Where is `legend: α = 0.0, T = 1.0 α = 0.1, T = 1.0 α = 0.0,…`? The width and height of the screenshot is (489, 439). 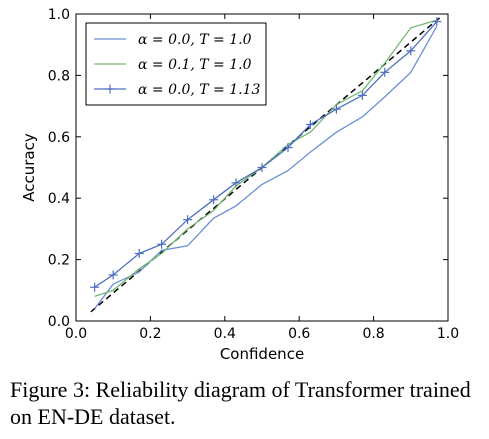 legend: α = 0.0, T = 1.0 α = 0.1, T = 1.0 α = 0.0,… is located at coordinates (176, 64).